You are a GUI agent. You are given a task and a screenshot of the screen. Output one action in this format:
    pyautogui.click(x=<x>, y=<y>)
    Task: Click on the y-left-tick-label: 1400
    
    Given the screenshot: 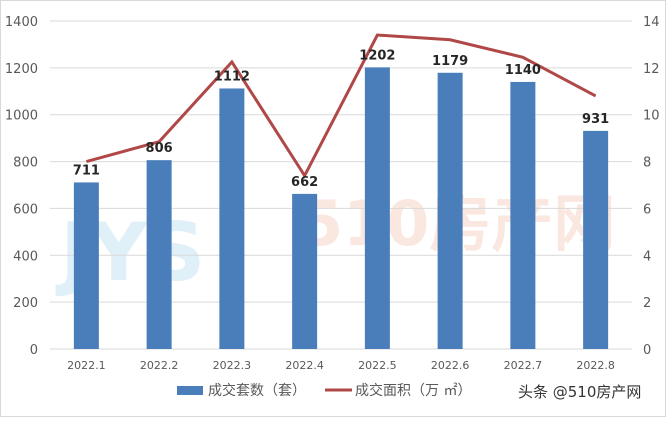 What is the action you would take?
    pyautogui.click(x=21, y=22)
    